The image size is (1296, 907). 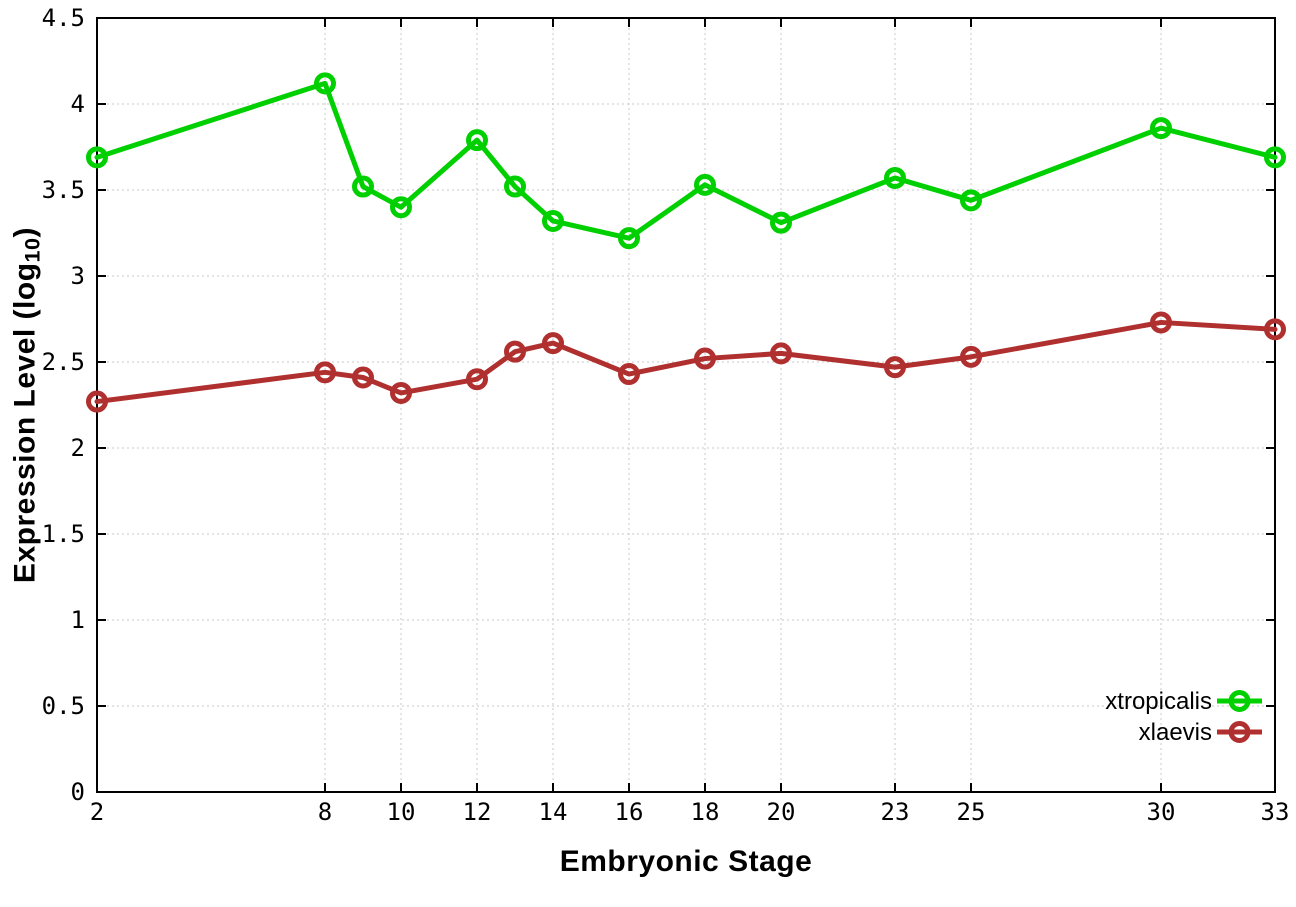 I want to click on x-tick-label: 18, so click(x=705, y=812).